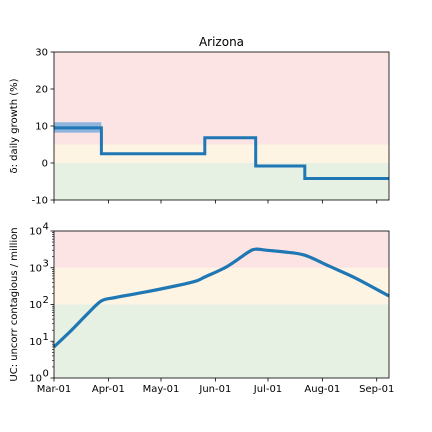 This screenshot has height=432, width=432. Describe the element at coordinates (45, 164) in the screenshot. I see `growth-y-tick-label: 0` at that location.